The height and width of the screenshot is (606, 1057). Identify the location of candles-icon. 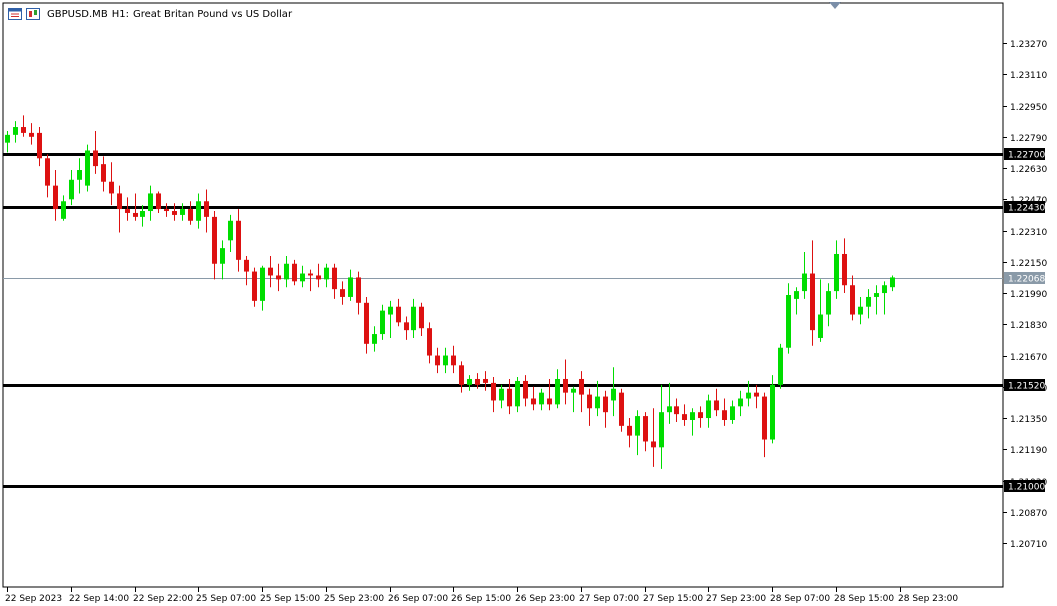
(33, 14).